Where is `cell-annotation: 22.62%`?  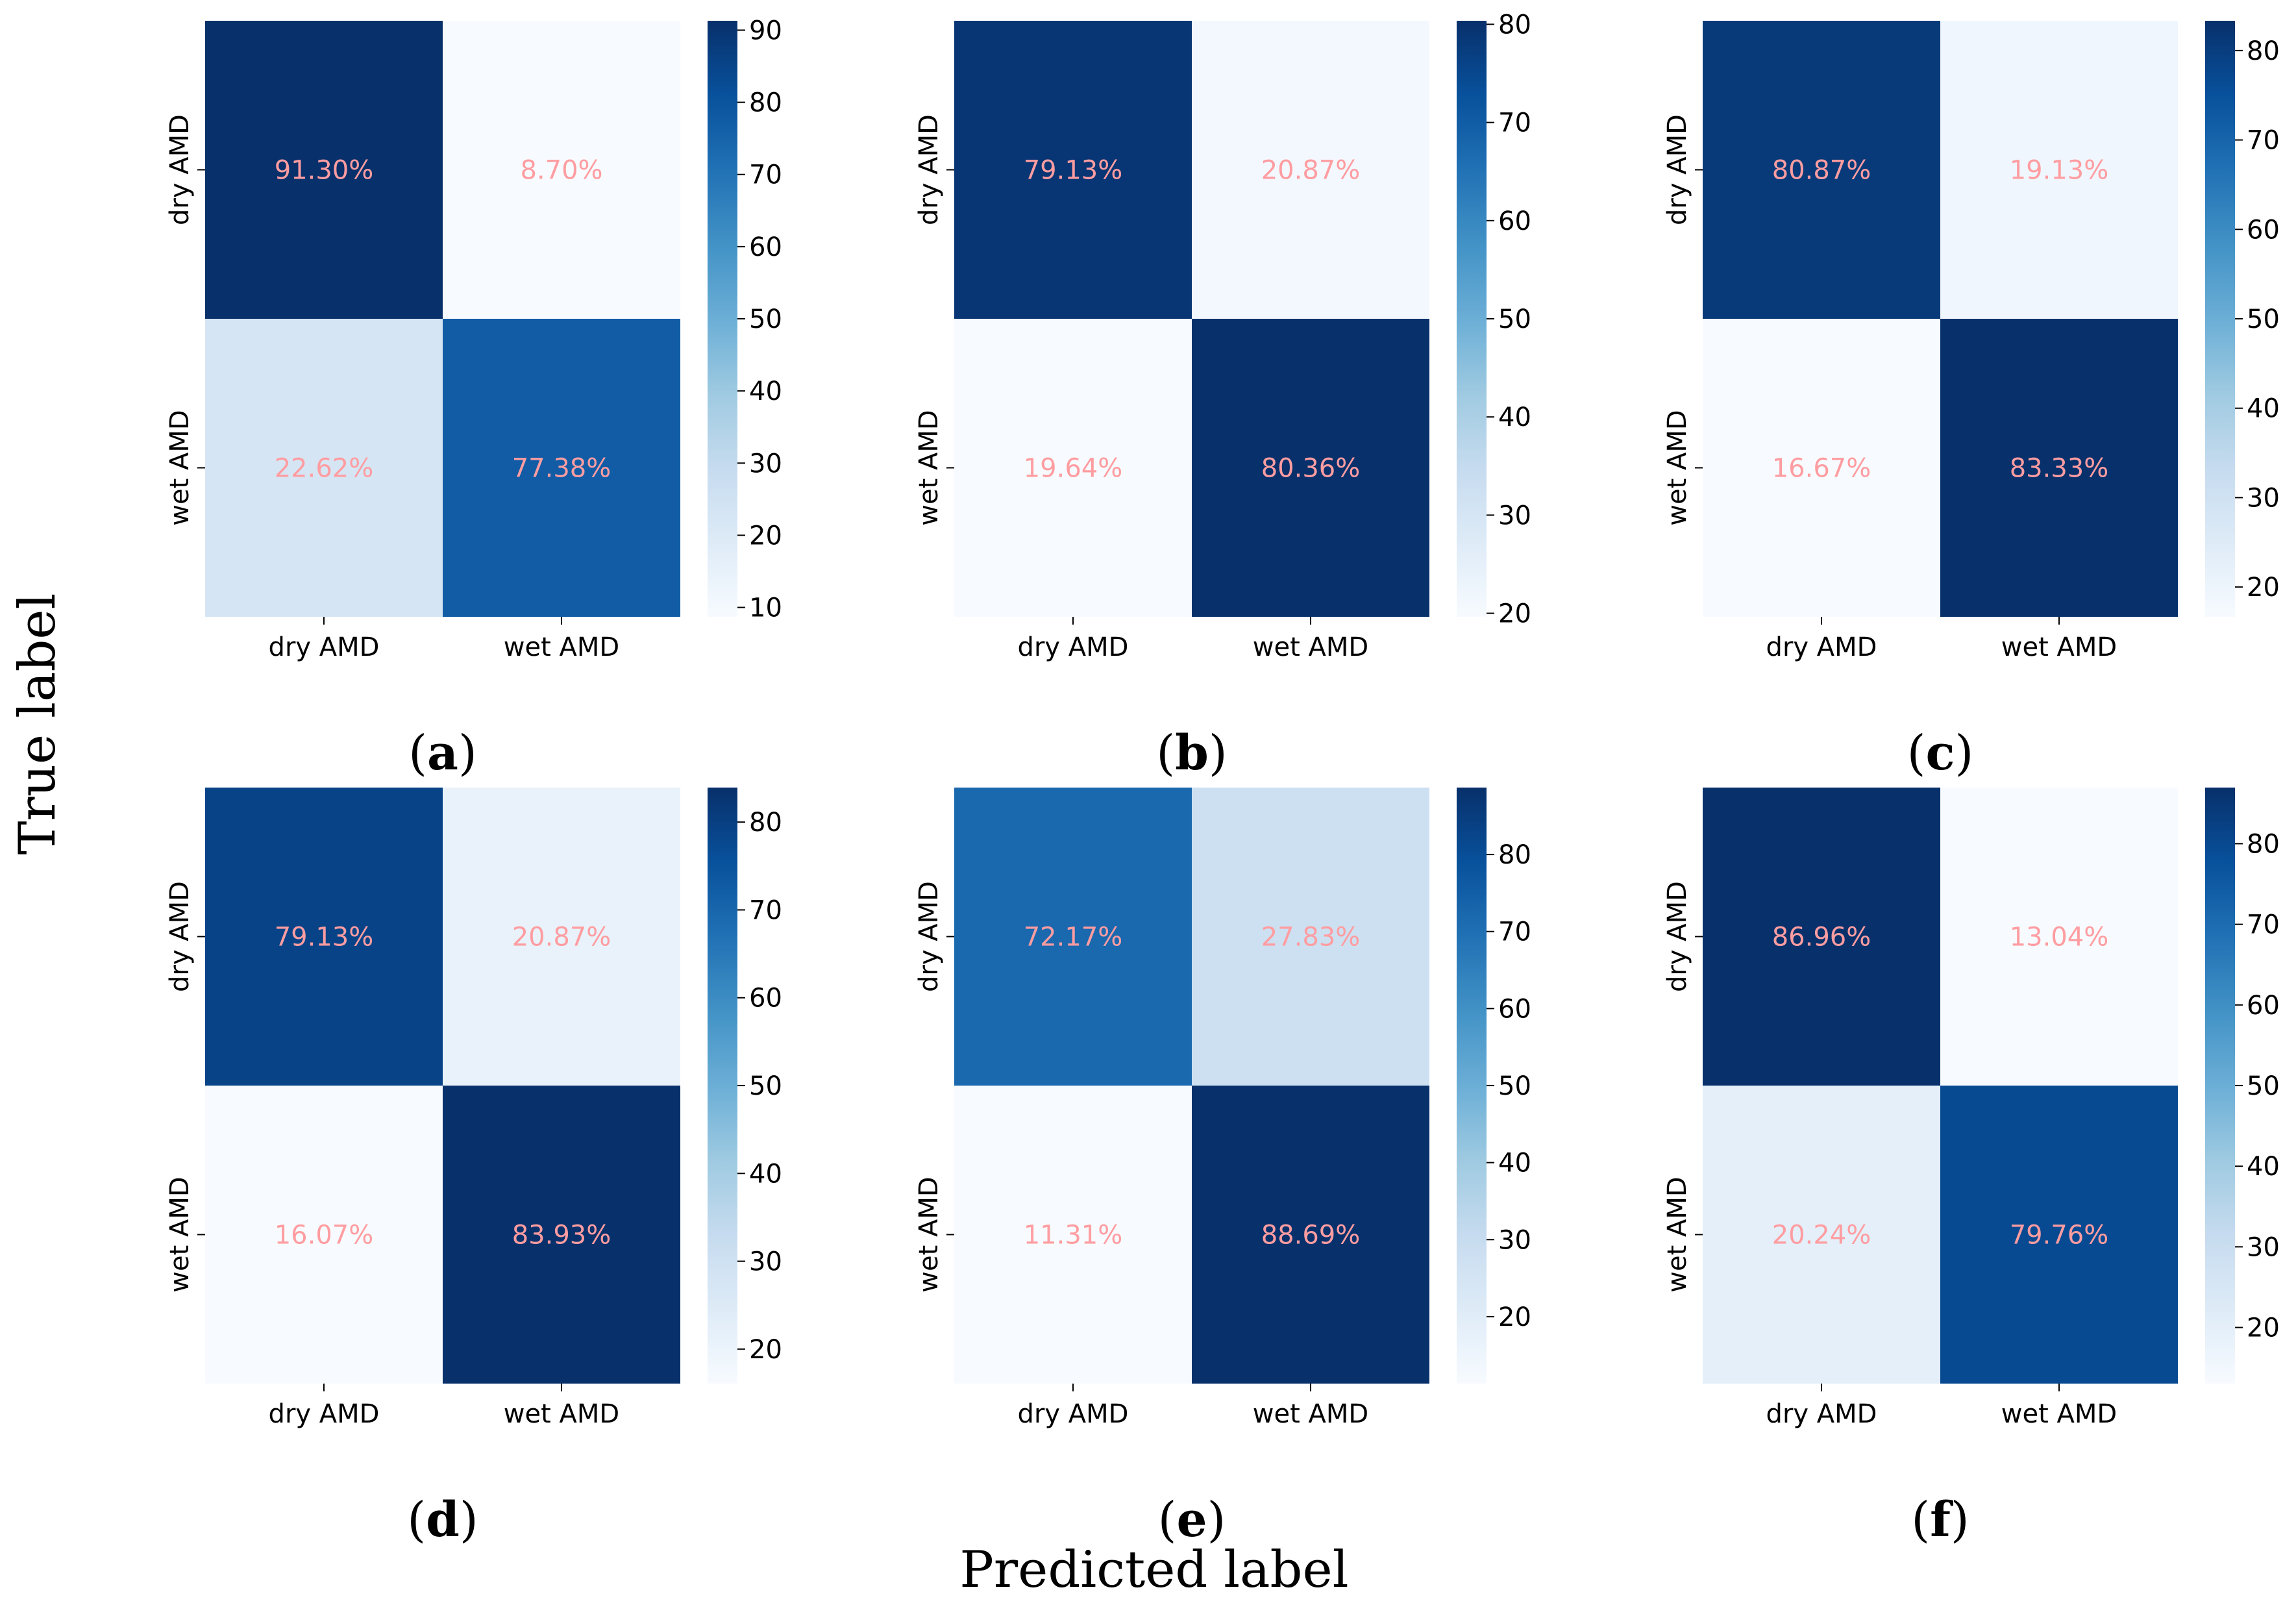 cell-annotation: 22.62% is located at coordinates (324, 469).